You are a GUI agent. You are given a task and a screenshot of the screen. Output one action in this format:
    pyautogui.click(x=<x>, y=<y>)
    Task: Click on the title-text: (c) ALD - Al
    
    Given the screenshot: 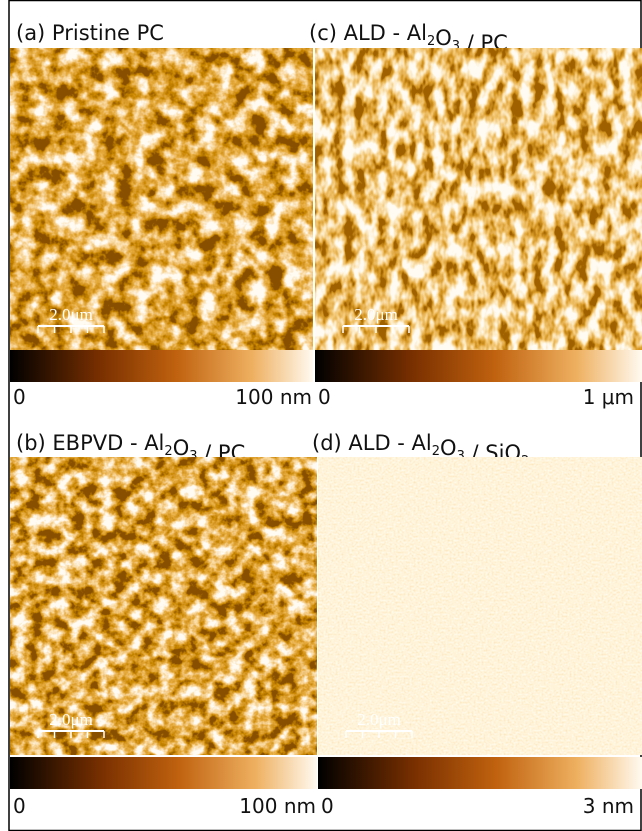 What is the action you would take?
    pyautogui.click(x=368, y=33)
    